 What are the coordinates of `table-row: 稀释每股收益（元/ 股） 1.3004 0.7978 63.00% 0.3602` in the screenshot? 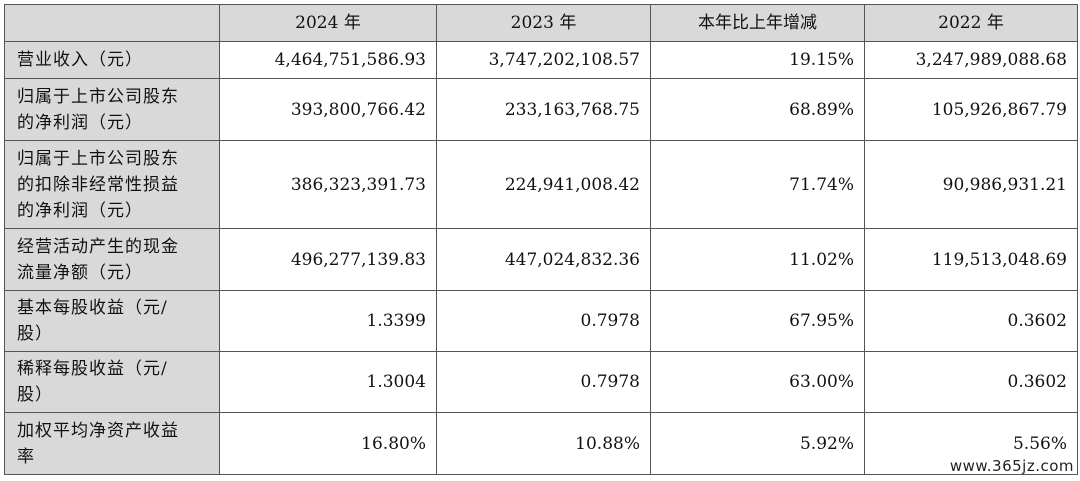 It's located at (541, 382).